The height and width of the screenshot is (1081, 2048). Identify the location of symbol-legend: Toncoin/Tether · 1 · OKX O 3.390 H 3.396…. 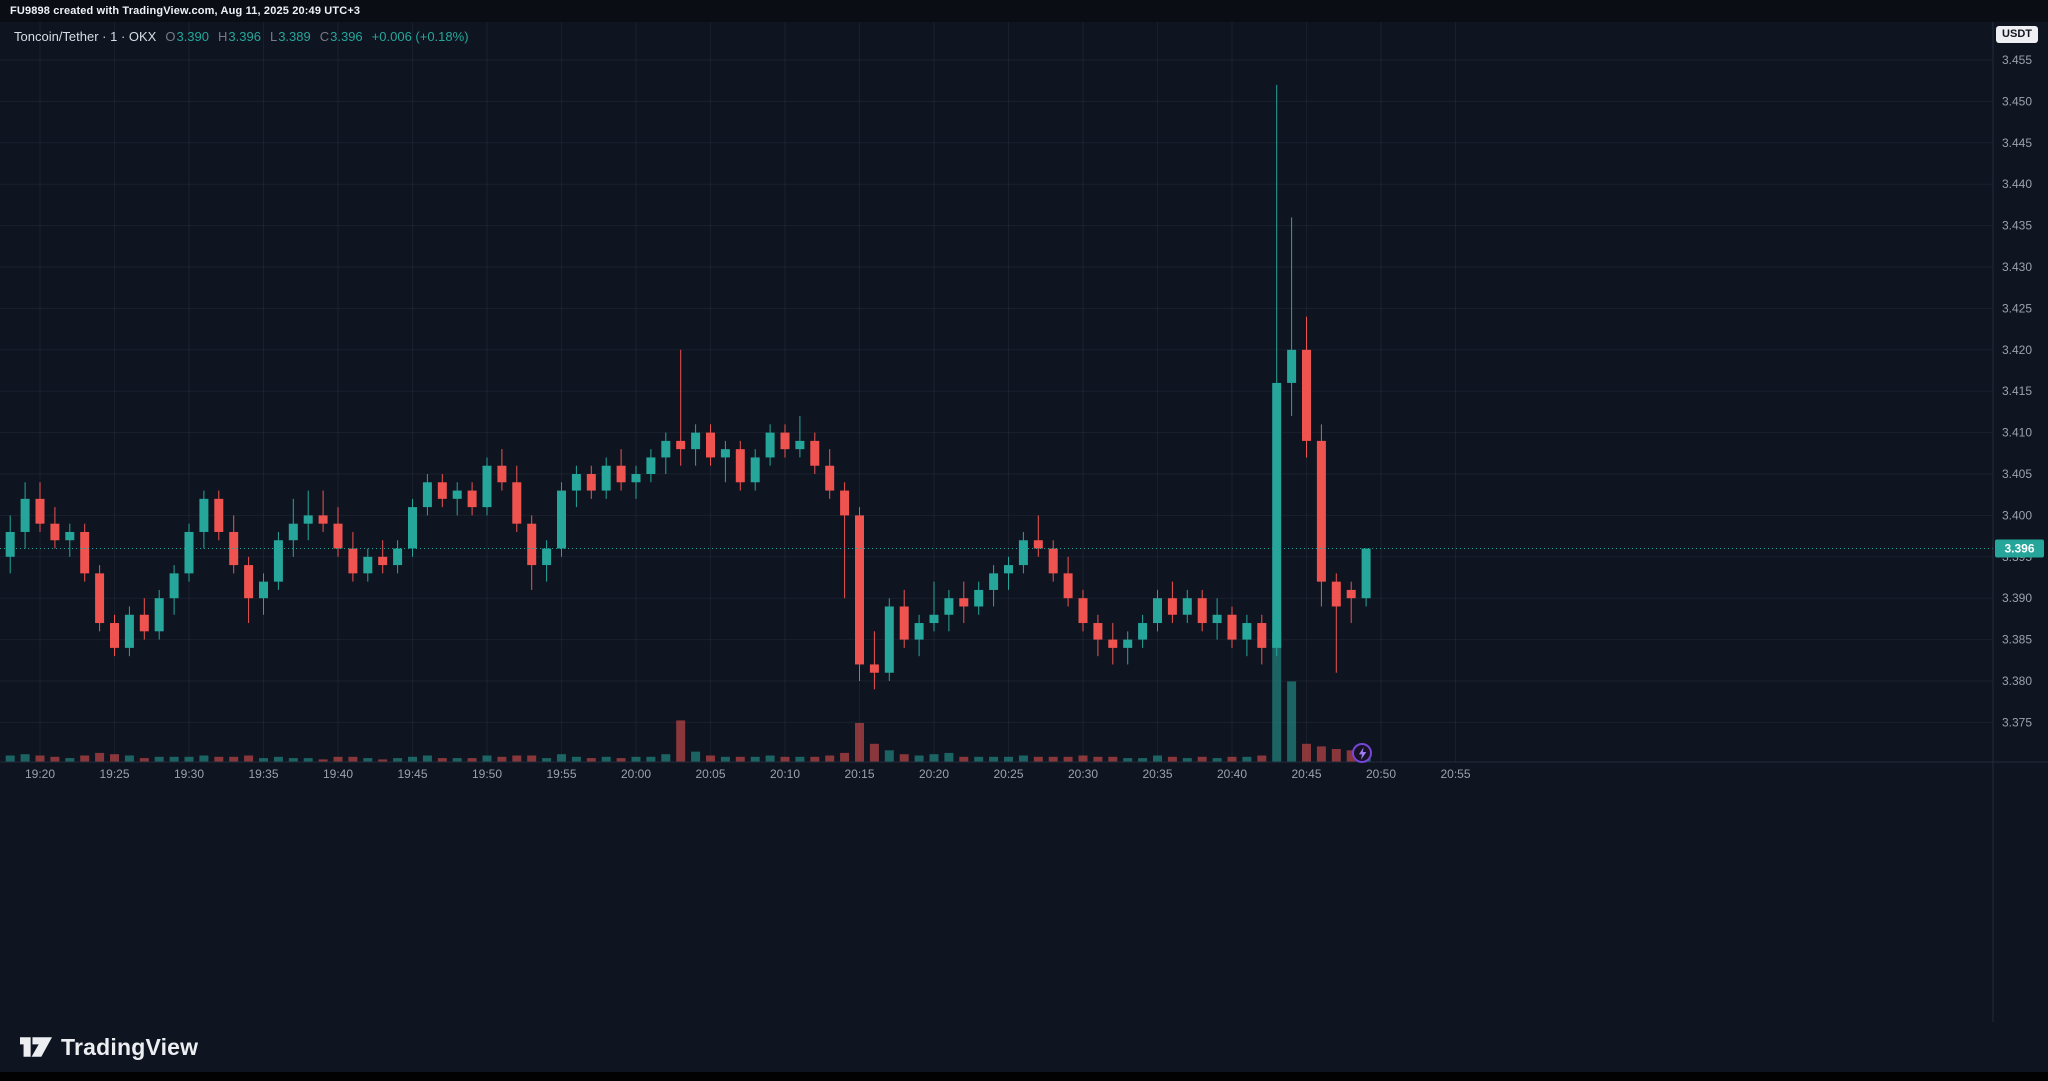
(241, 36).